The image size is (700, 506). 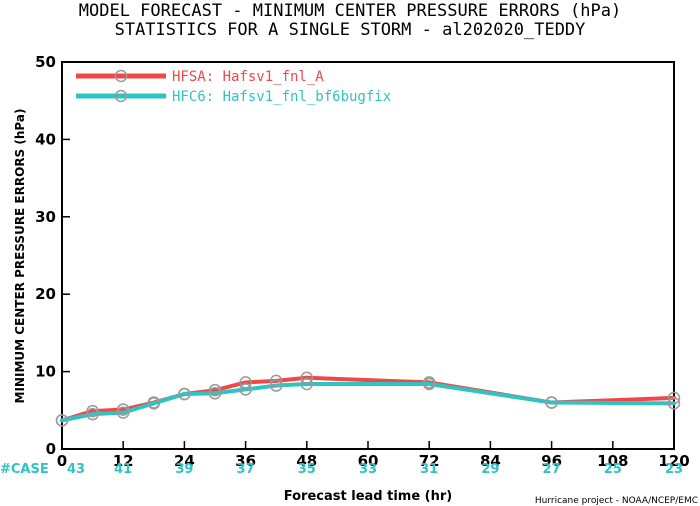 I want to click on case-count: 27, so click(x=552, y=469).